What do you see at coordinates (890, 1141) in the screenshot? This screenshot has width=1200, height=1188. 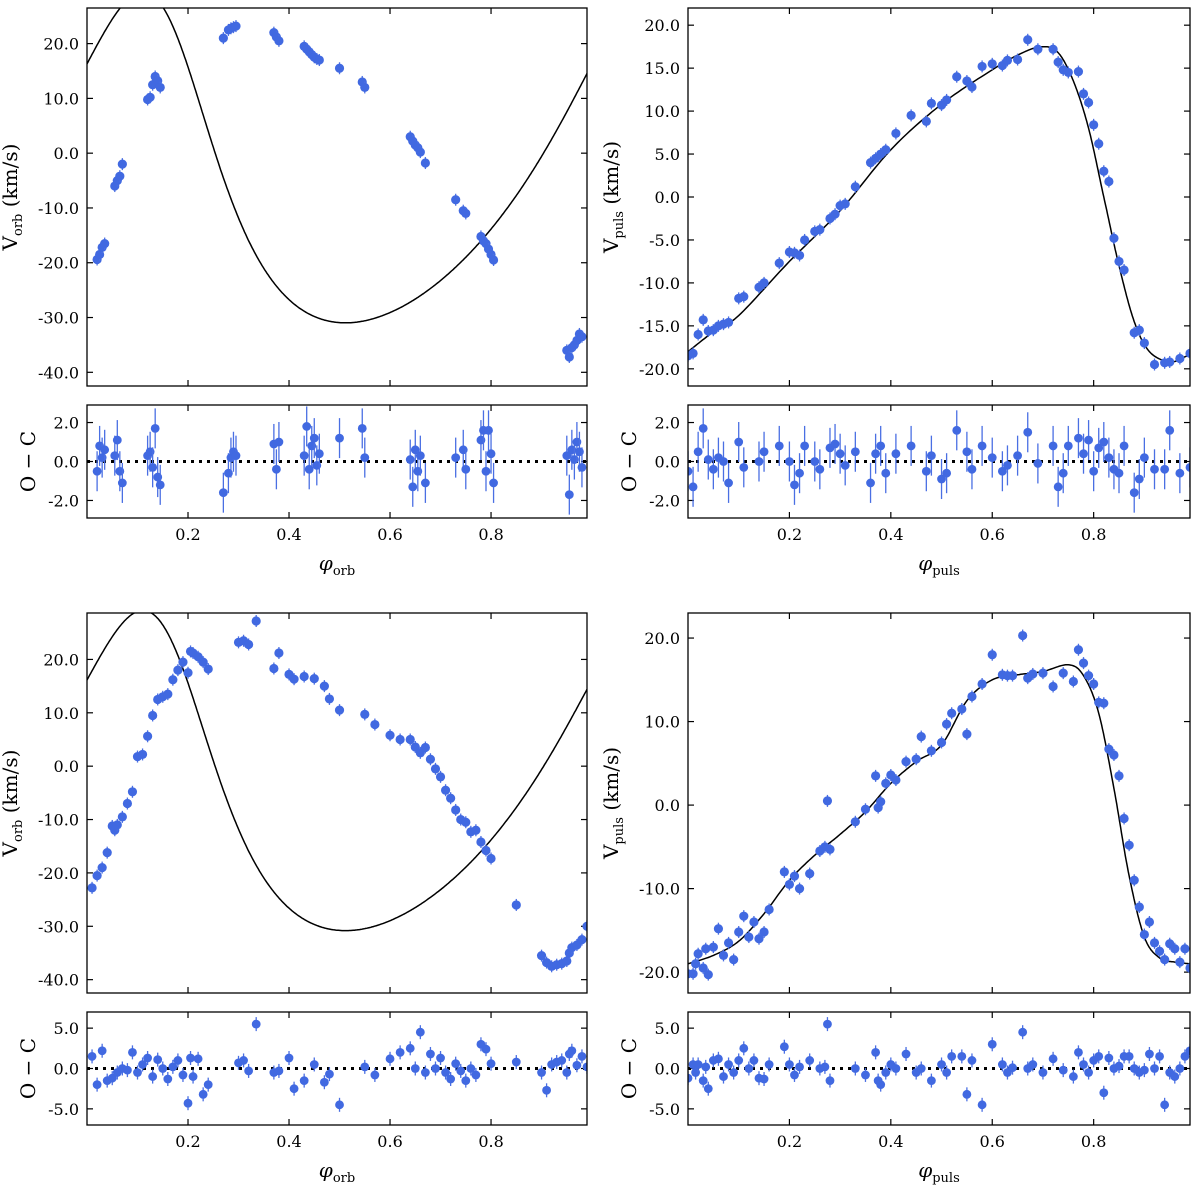 I see `panel-bottom-right-res-xtick-label: 0.4` at bounding box center [890, 1141].